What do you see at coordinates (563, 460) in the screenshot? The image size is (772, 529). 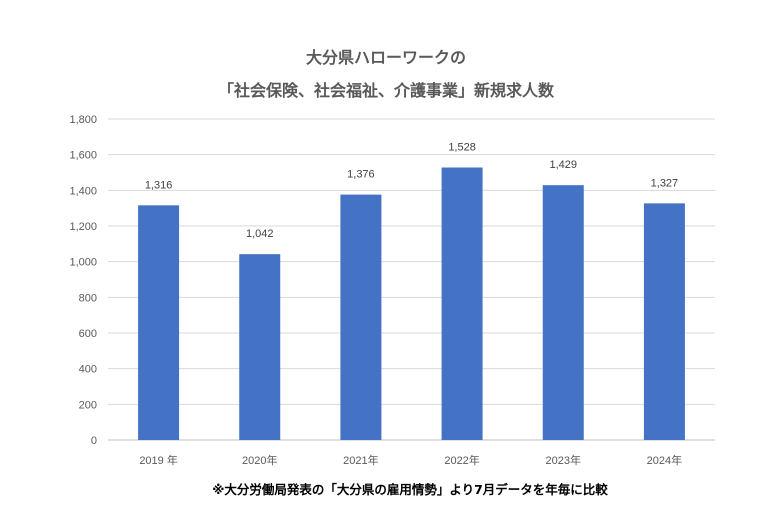 I see `x-tick-label: 2023年` at bounding box center [563, 460].